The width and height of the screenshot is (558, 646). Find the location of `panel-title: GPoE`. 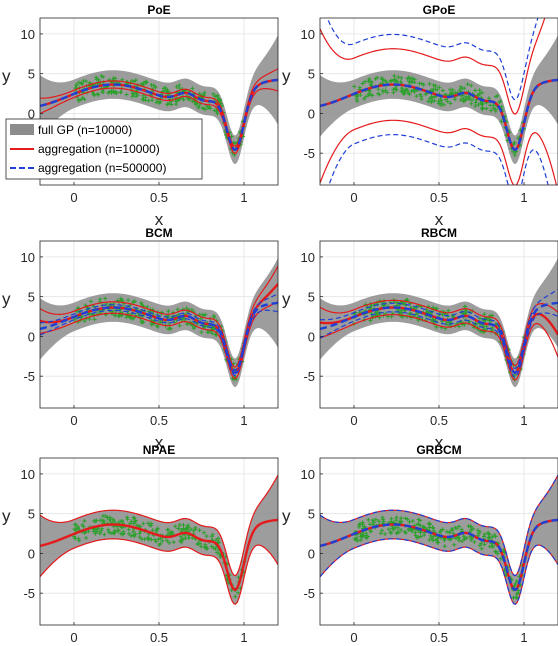

panel-title: GPoE is located at coordinates (439, 10).